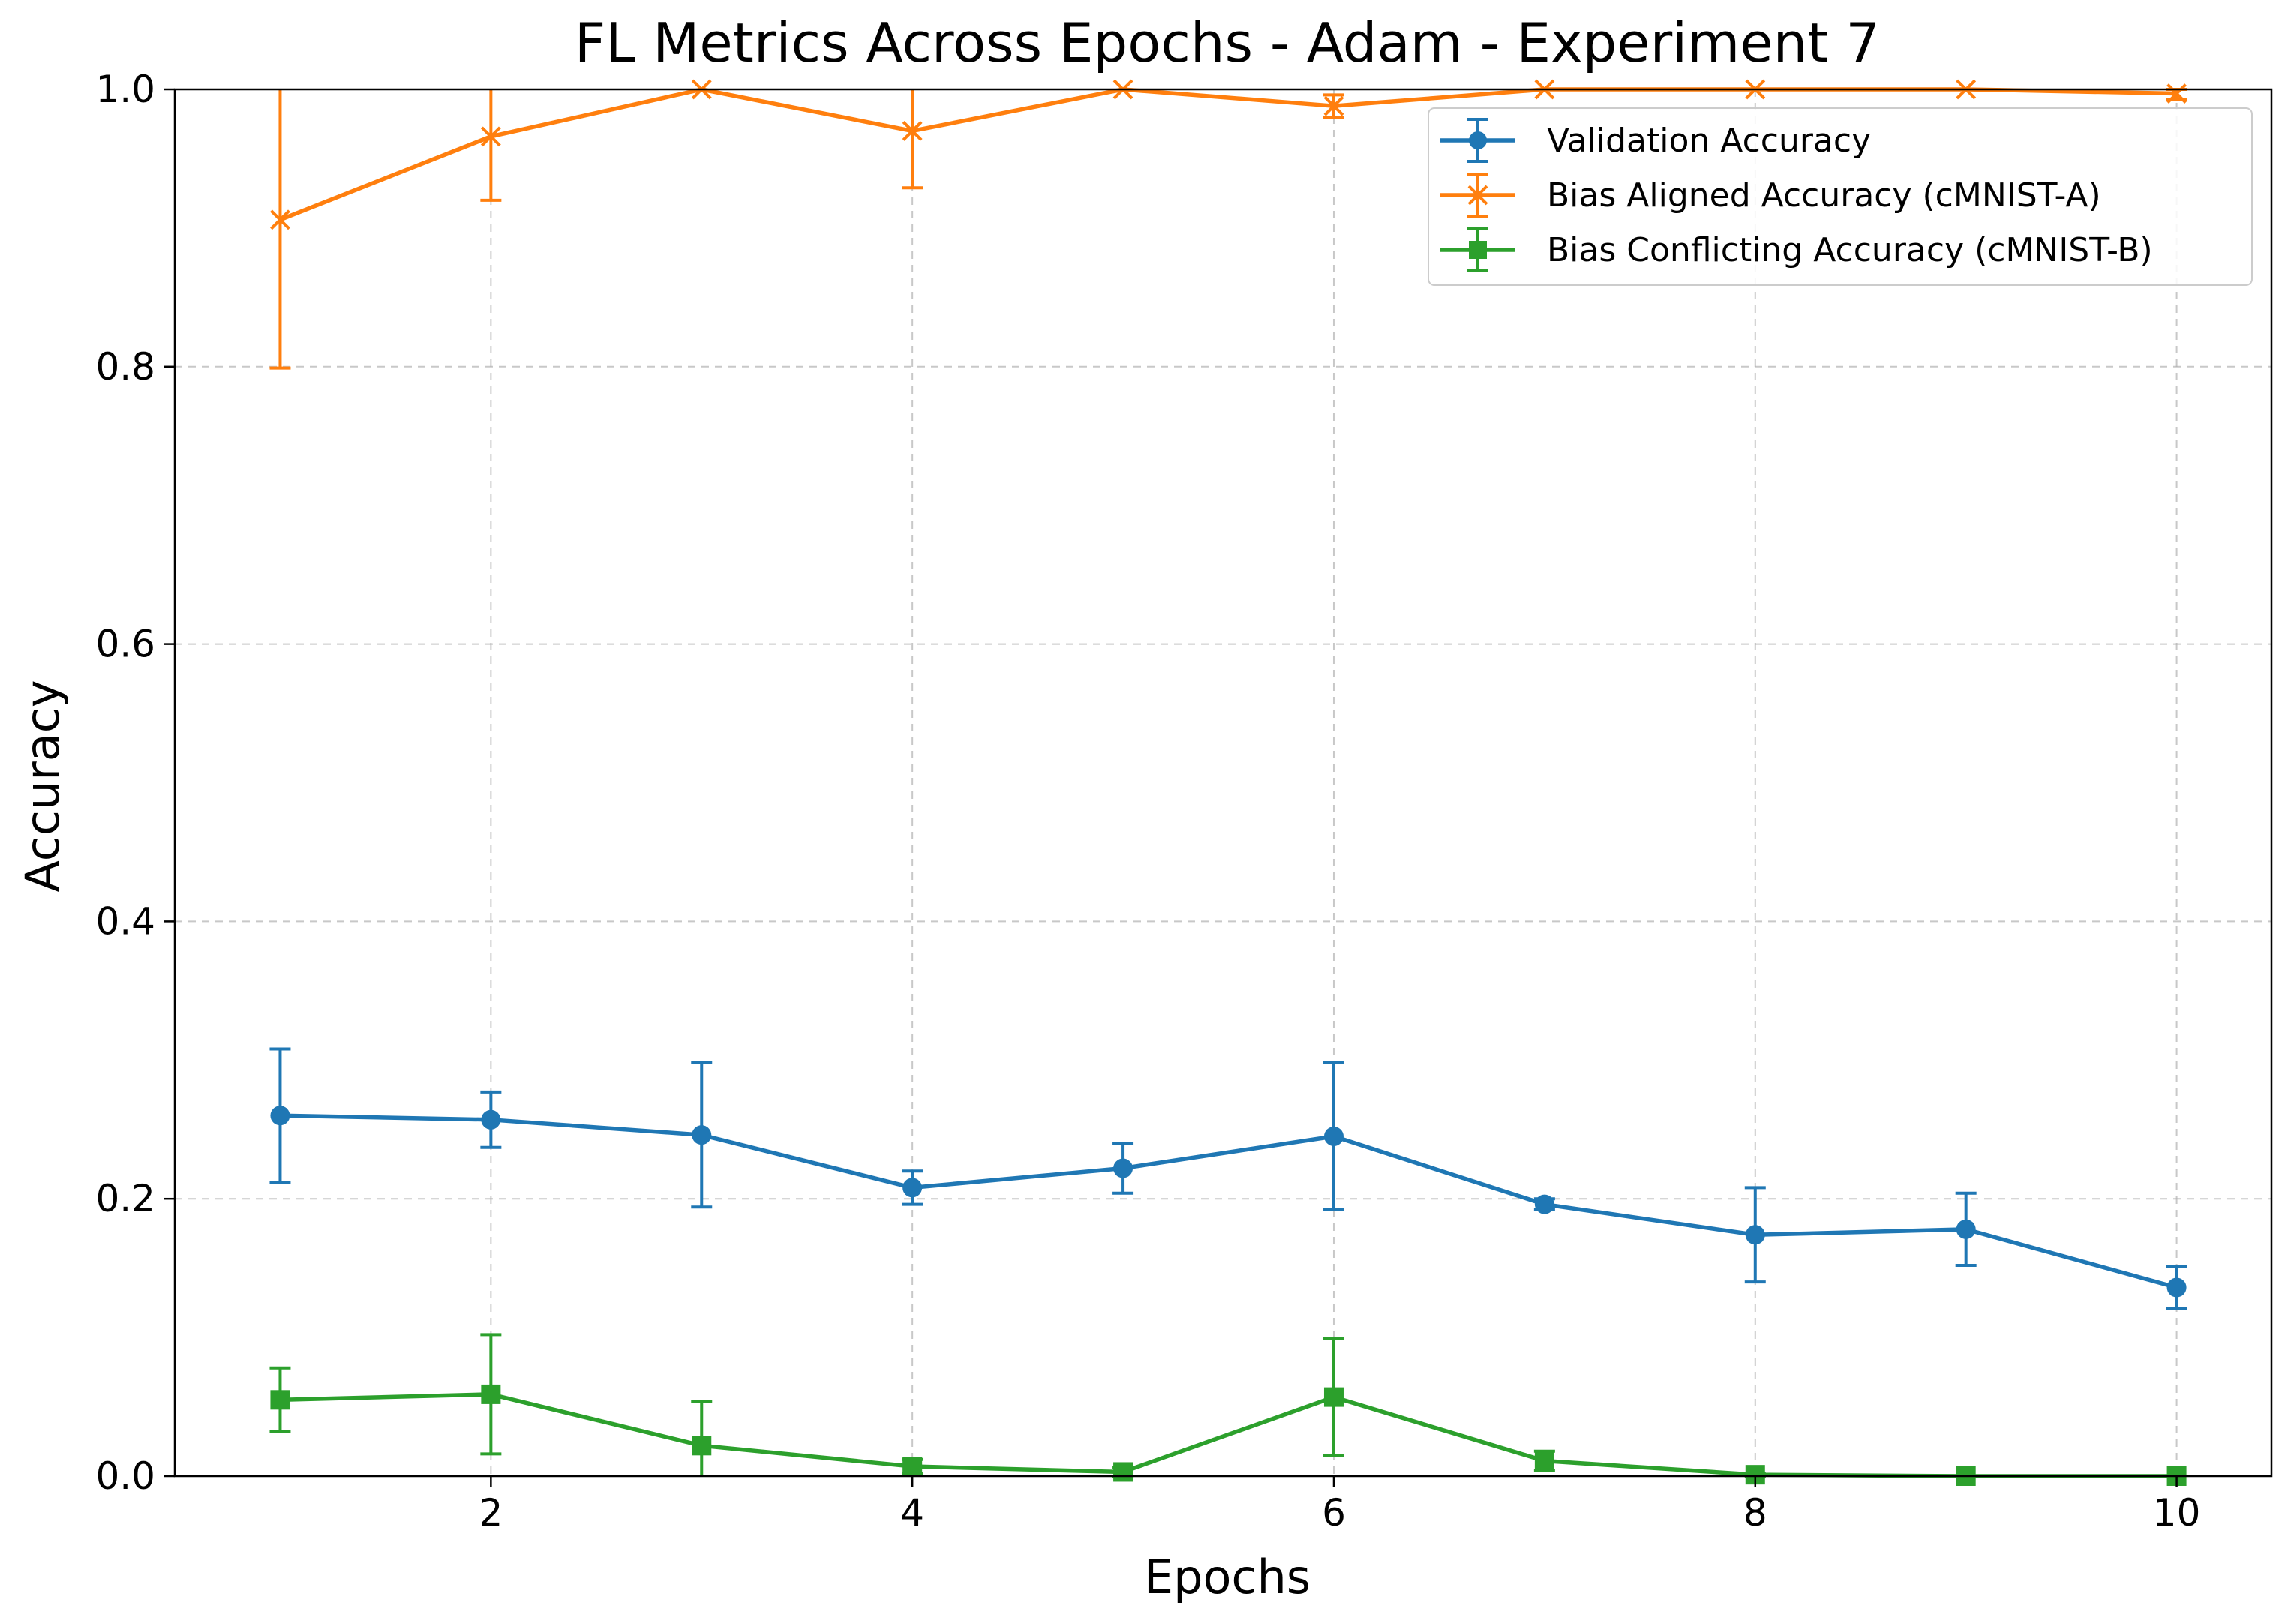 This screenshot has height=1624, width=2291. I want to click on y-tick-label: 0.2, so click(125, 1198).